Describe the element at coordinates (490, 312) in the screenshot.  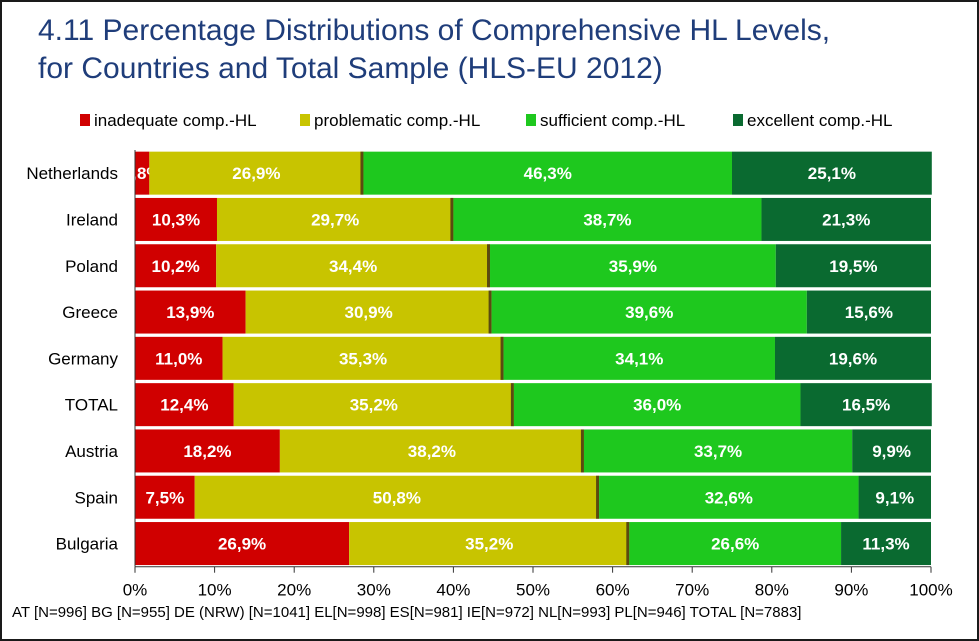
I see `segment-edge-greece` at that location.